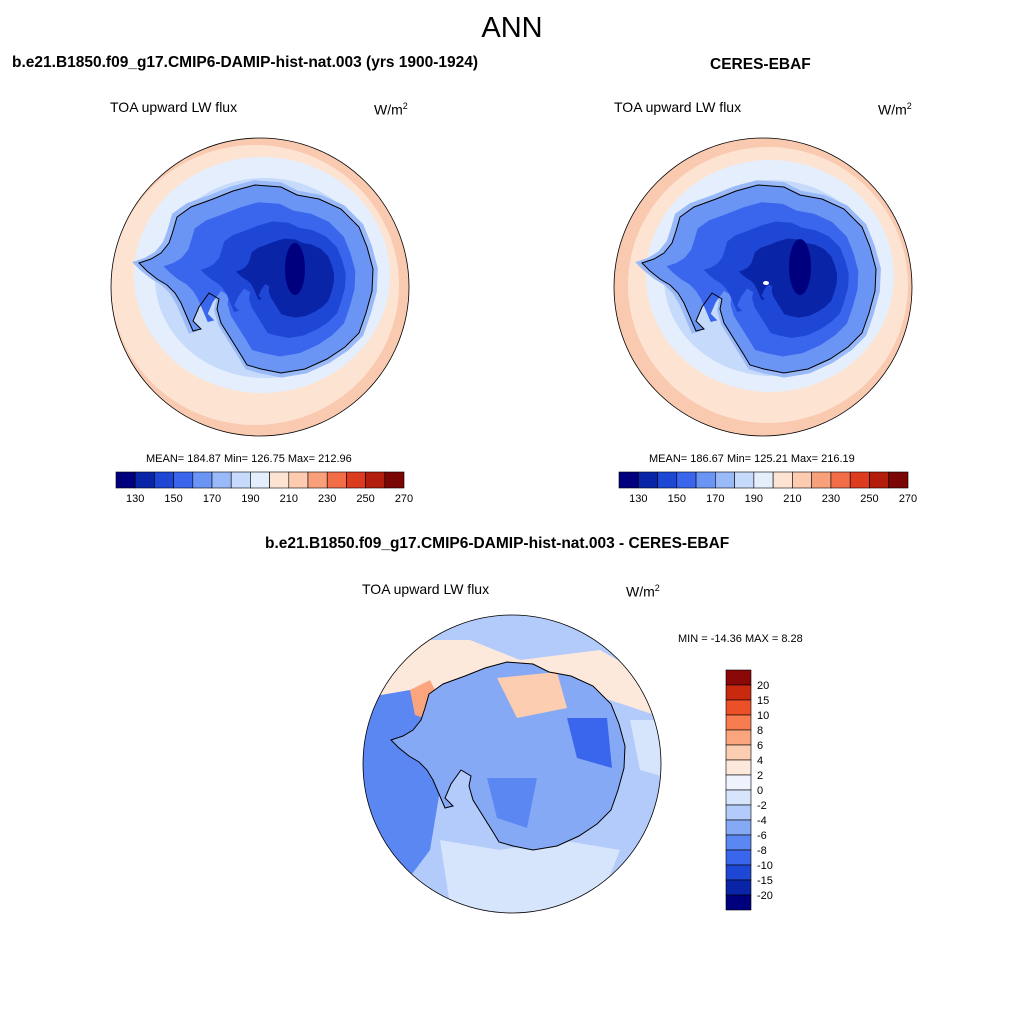 Image resolution: width=1024 pixels, height=1024 pixels. I want to click on difference-variable-label: TOA upward LW flux, so click(426, 589).